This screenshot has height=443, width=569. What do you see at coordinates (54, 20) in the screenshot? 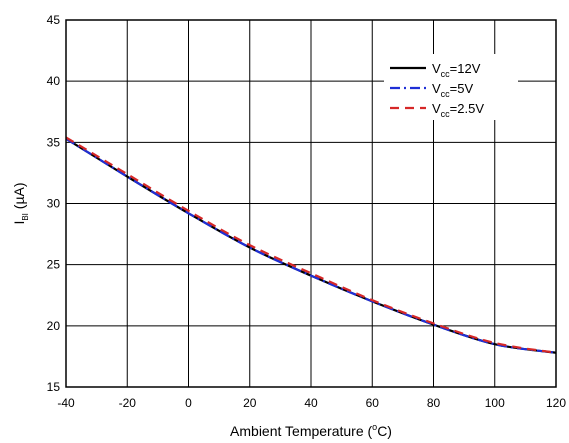
I see `y-tick-label: 45` at bounding box center [54, 20].